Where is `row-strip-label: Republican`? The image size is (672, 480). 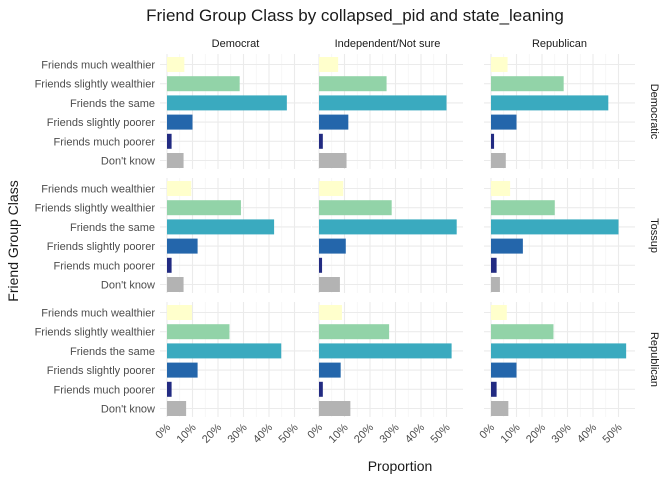
row-strip-label: Republican is located at coordinates (654, 359).